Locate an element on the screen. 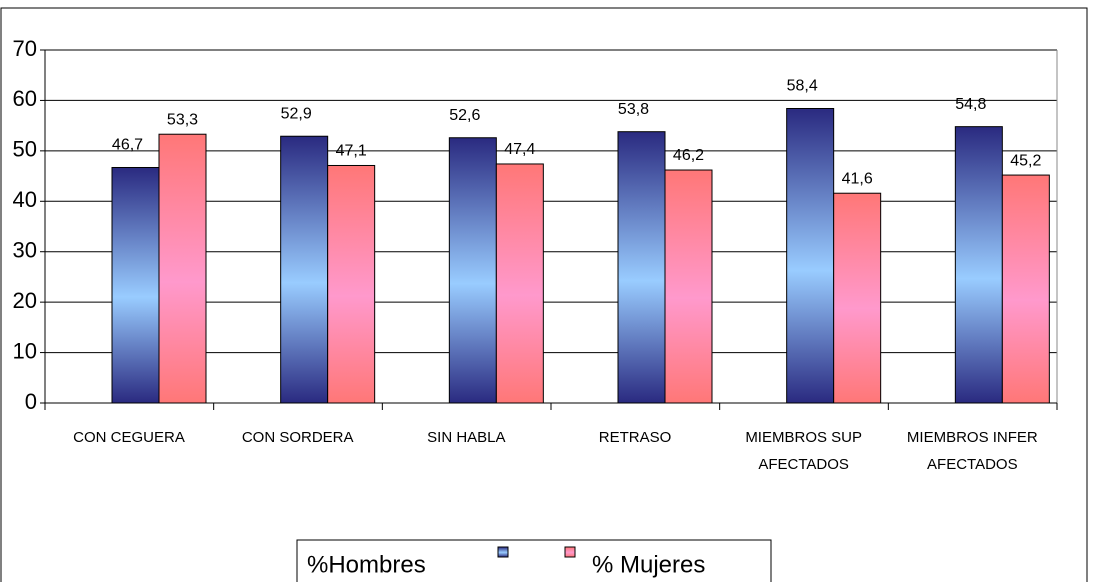  value-label: 53,3 is located at coordinates (182, 119).